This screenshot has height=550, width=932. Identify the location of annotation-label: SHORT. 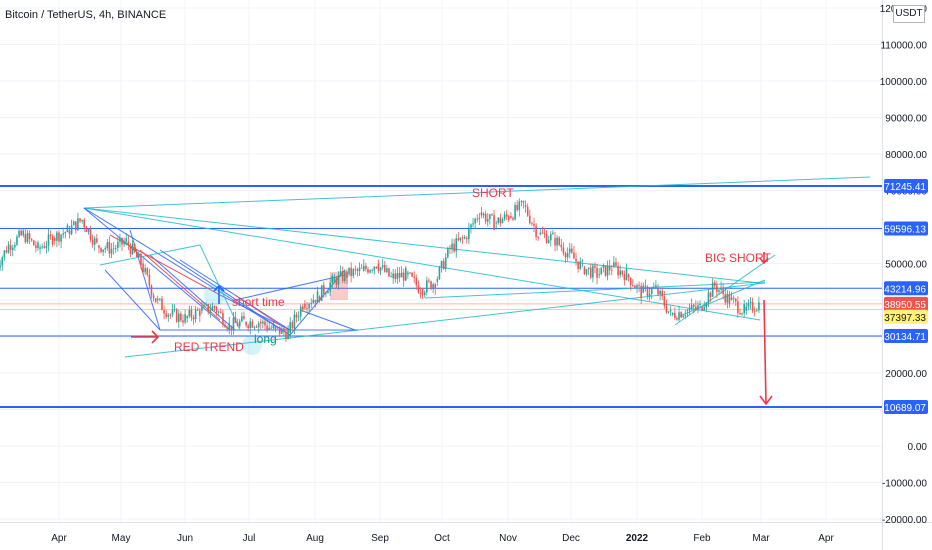
(493, 193).